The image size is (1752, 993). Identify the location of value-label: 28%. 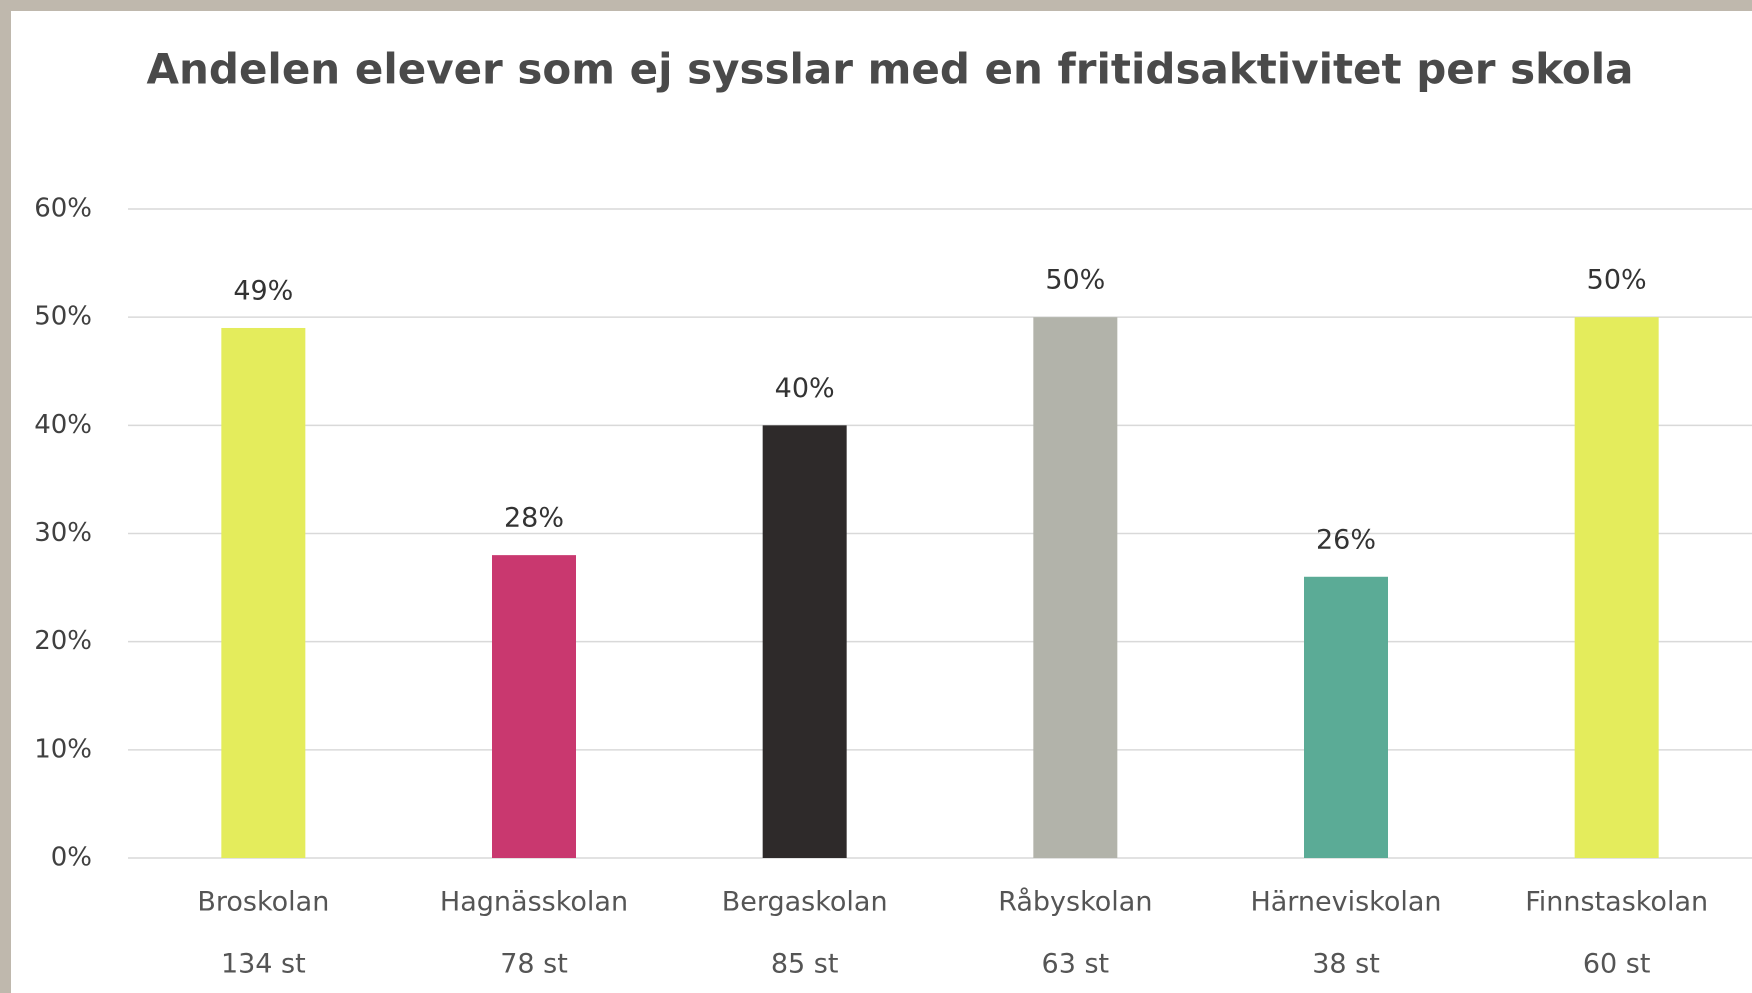
(534, 518).